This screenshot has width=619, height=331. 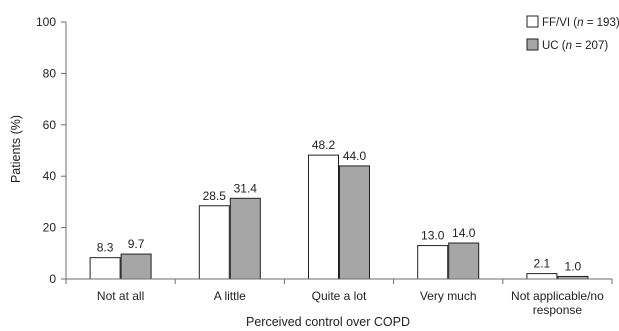 I want to click on x-category-label: Quite a lot, so click(x=339, y=296).